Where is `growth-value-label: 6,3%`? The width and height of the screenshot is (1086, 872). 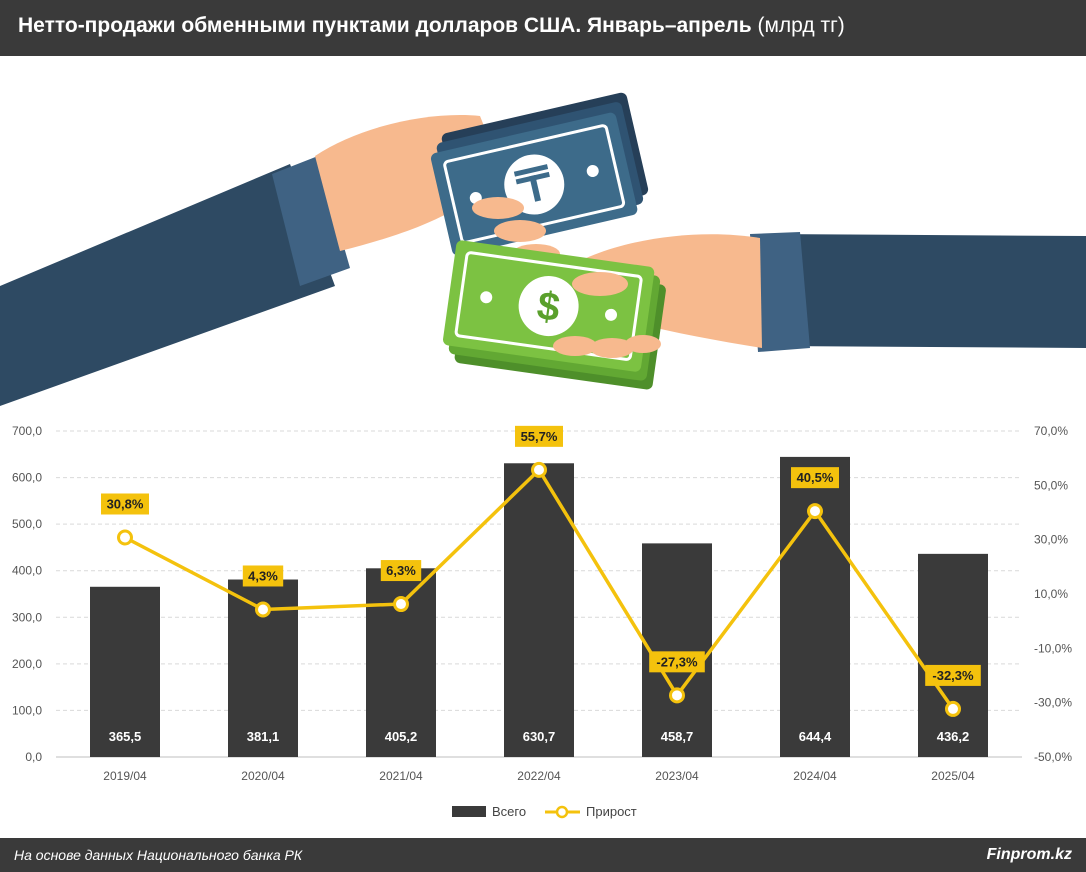 growth-value-label: 6,3% is located at coordinates (401, 570).